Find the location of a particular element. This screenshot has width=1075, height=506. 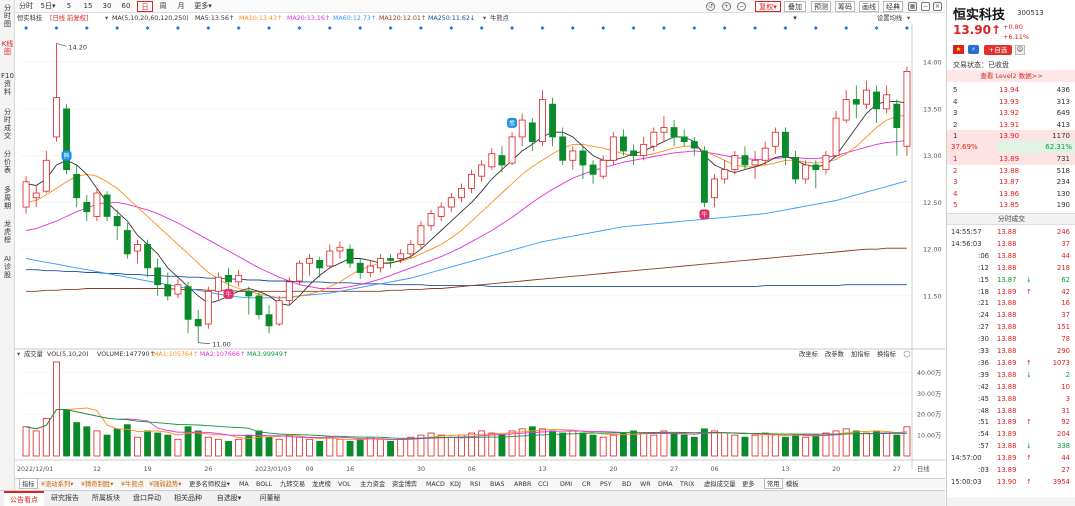

left-tab-0: 分时图 is located at coordinates (7, 16).